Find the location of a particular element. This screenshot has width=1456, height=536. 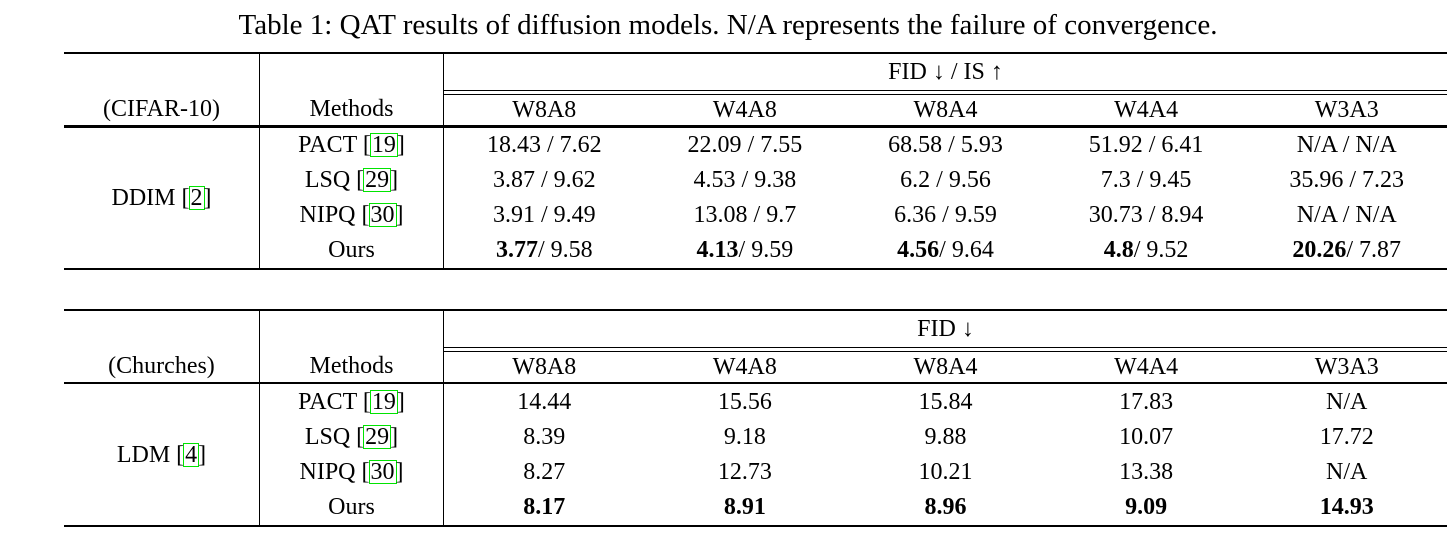

value-text: 9.88 is located at coordinates (945, 437).